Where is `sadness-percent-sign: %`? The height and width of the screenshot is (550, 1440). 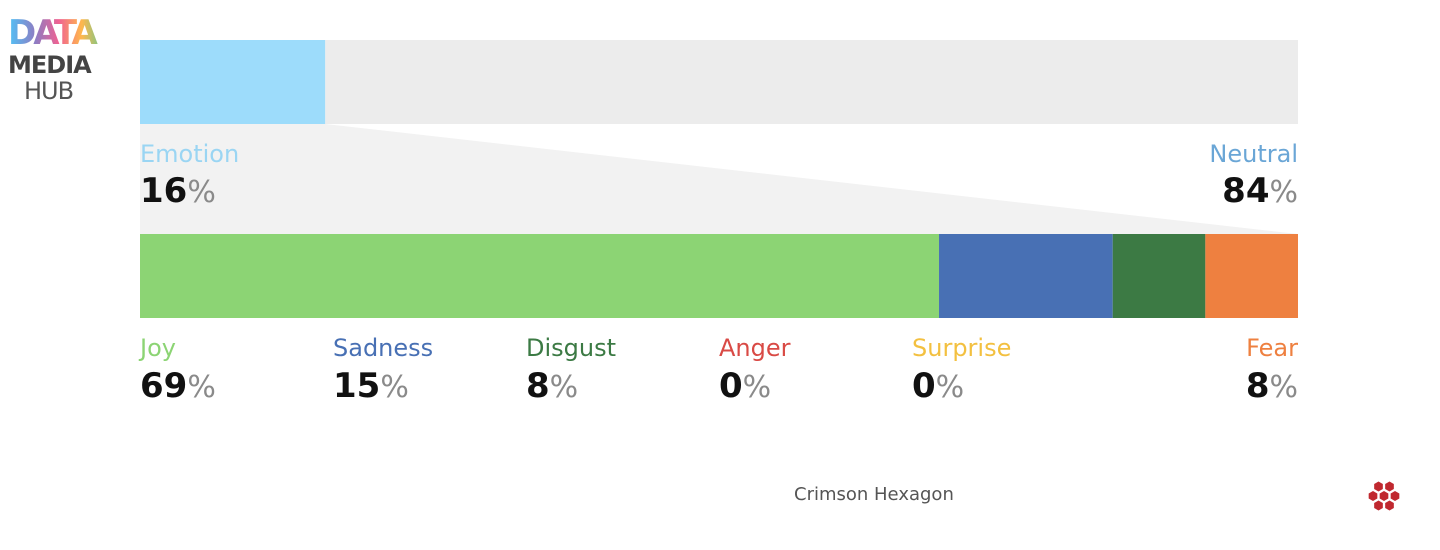
sadness-percent-sign: % is located at coordinates (394, 387).